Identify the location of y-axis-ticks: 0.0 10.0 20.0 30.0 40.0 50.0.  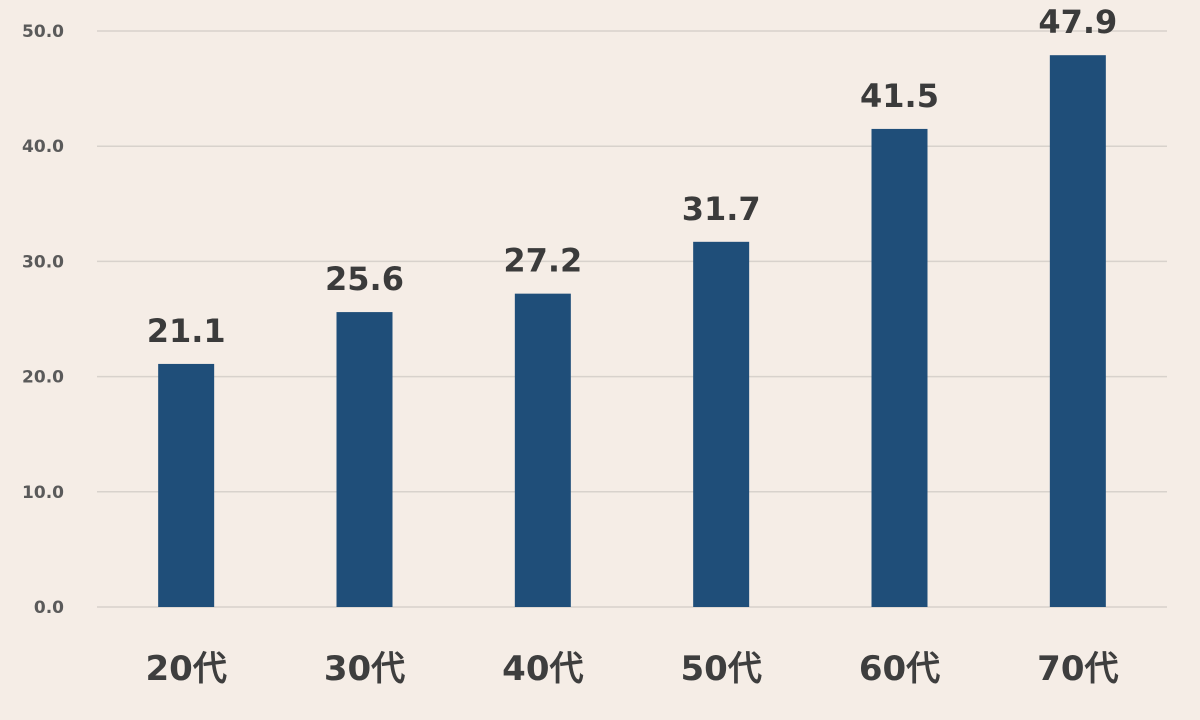
(43, 320).